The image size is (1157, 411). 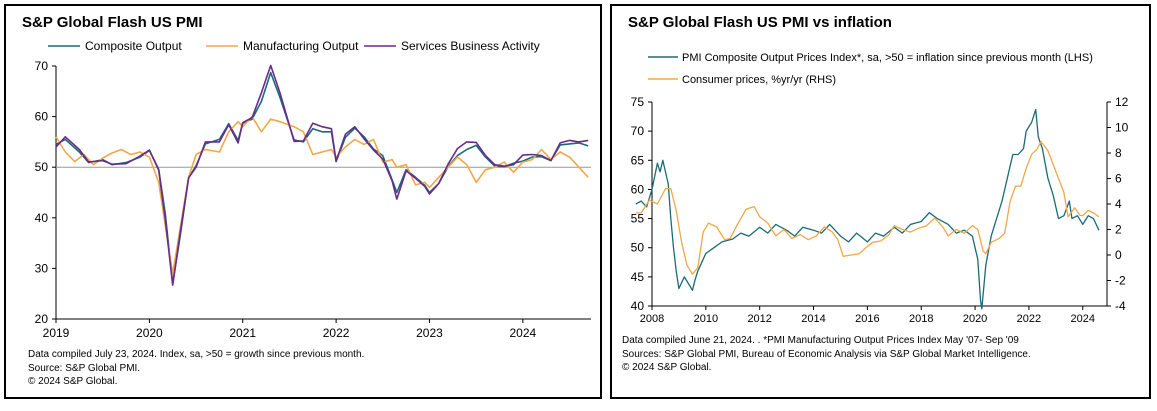 What do you see at coordinates (638, 160) in the screenshot?
I see `right-y-left-tick-label: 65` at bounding box center [638, 160].